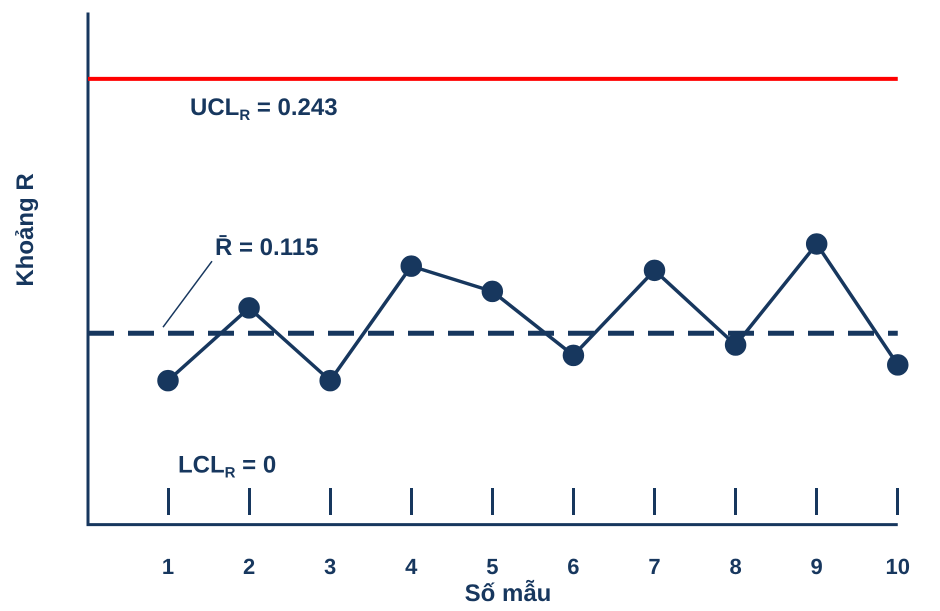 This screenshot has width=940, height=611. What do you see at coordinates (25, 230) in the screenshot?
I see `y-axis-title: Khoảng R` at bounding box center [25, 230].